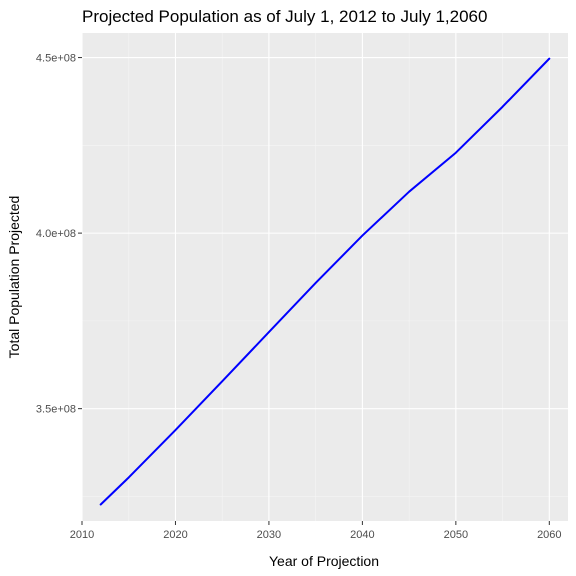 The height and width of the screenshot is (576, 576). Describe the element at coordinates (14, 277) in the screenshot. I see `y-axis-title: Total Population Projected` at that location.